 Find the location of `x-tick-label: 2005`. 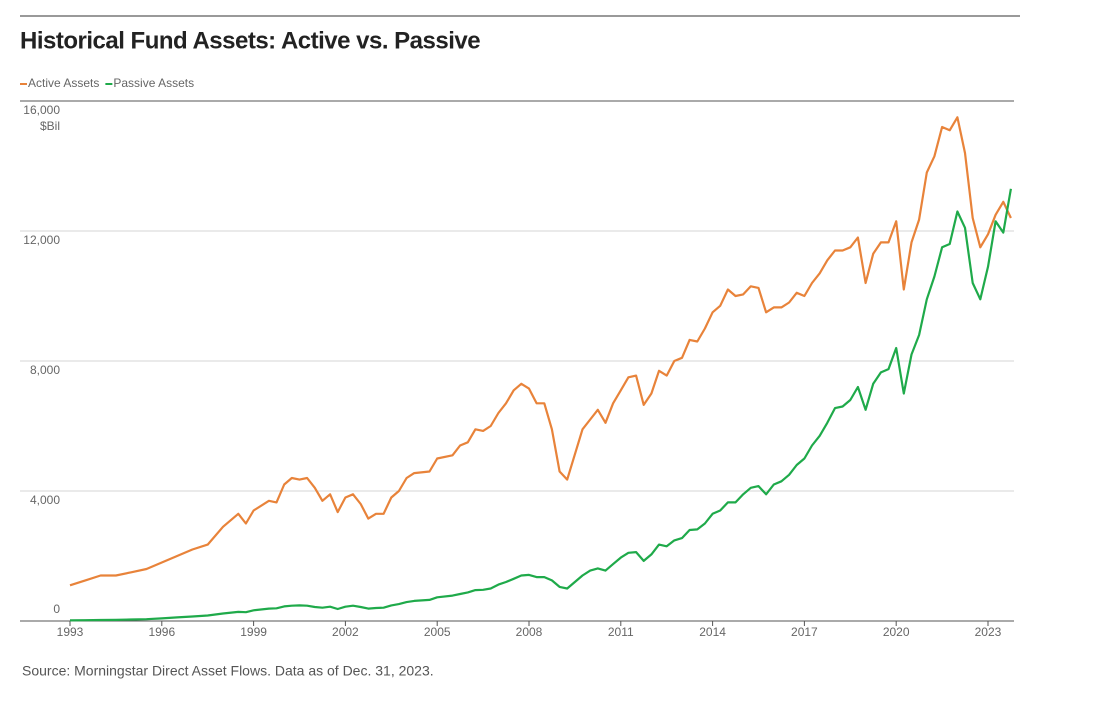

x-tick-label: 2005 is located at coordinates (437, 632).